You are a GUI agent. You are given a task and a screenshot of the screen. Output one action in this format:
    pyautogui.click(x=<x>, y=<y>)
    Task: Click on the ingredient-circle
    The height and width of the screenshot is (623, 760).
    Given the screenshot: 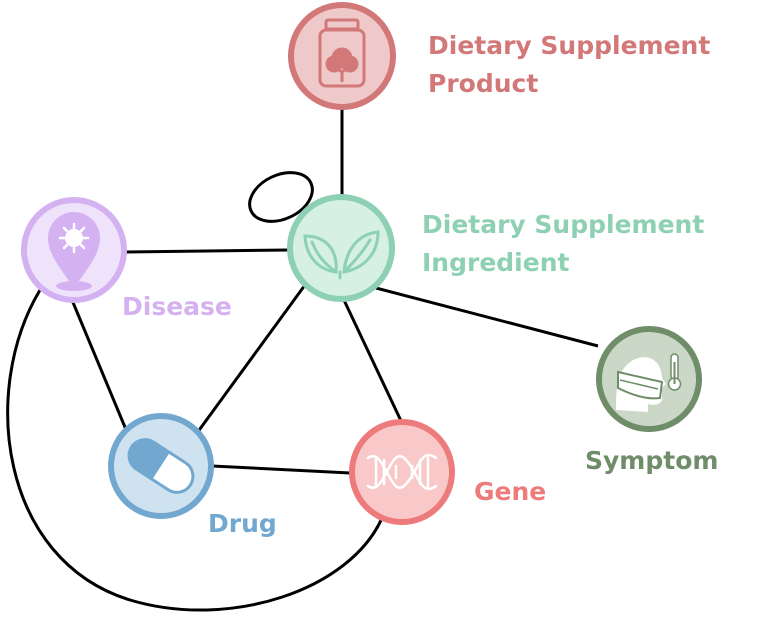 What is the action you would take?
    pyautogui.click(x=341, y=248)
    